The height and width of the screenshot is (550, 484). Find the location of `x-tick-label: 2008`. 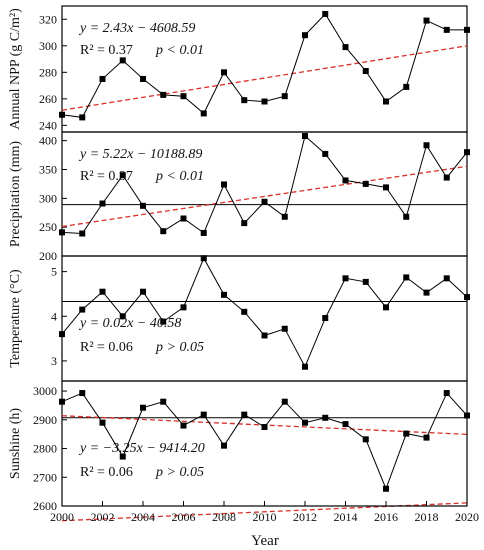

x-tick-label: 2008 is located at coordinates (224, 517).